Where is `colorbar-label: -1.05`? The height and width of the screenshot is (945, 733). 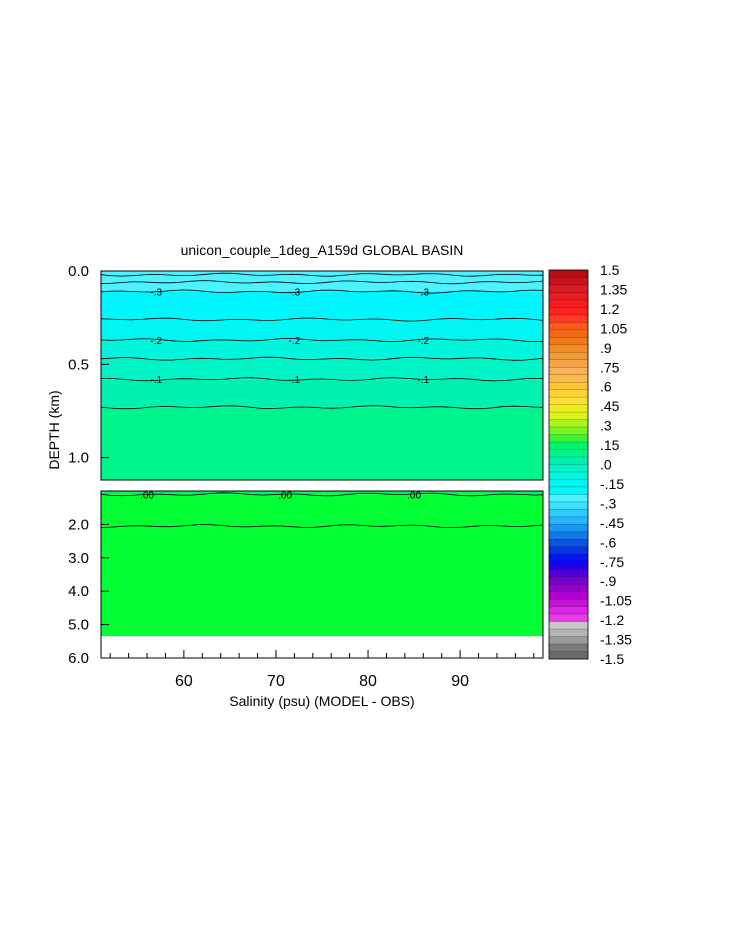 colorbar-label: -1.05 is located at coordinates (616, 601).